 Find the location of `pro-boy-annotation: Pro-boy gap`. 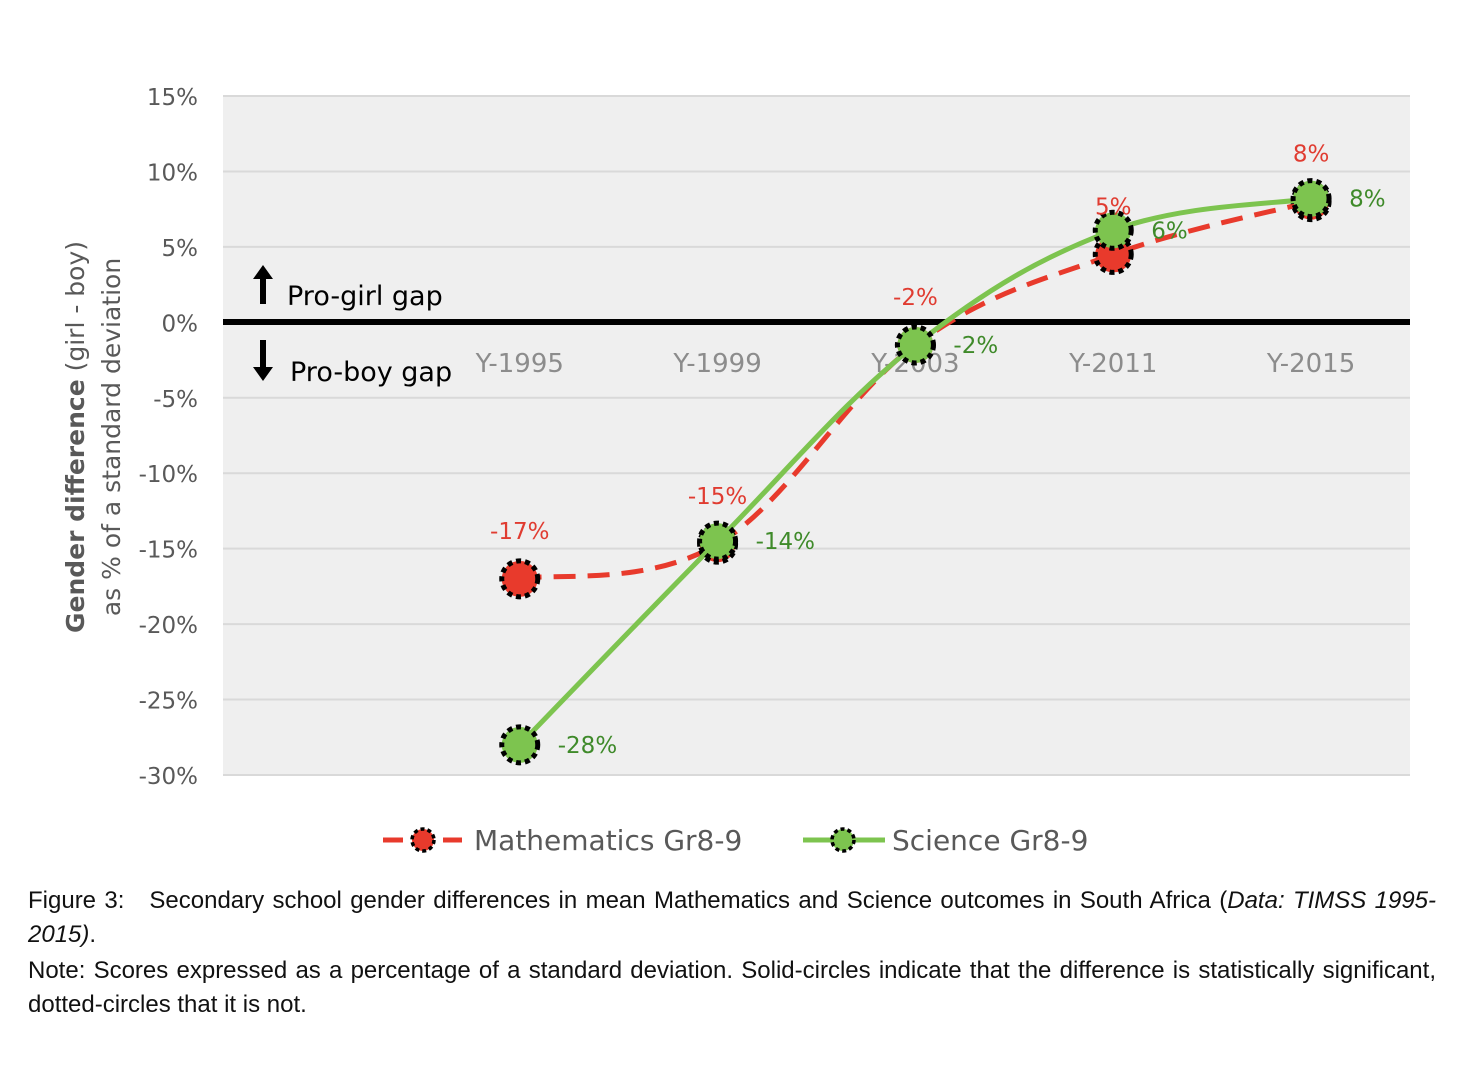

pro-boy-annotation: Pro-boy gap is located at coordinates (352, 364).